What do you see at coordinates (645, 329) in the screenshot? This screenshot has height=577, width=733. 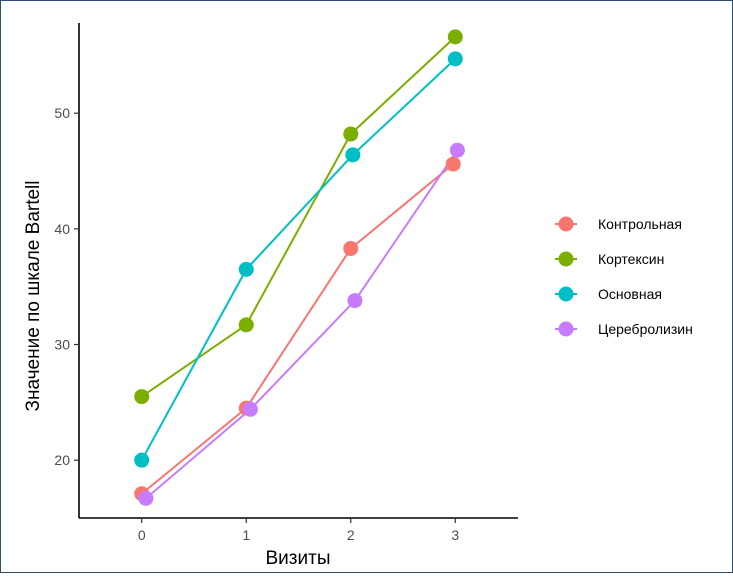 I see `legend-label: Церебролизин` at bounding box center [645, 329].